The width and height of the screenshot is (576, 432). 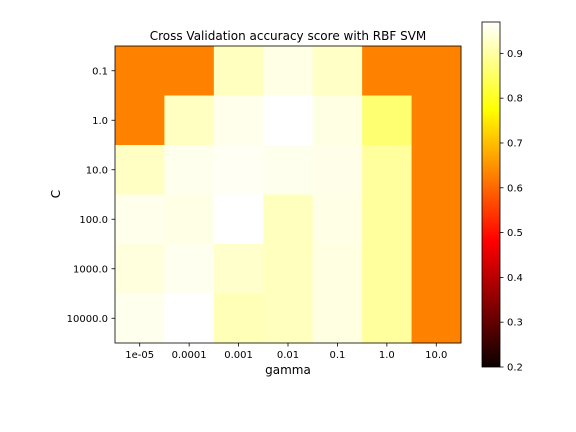 What do you see at coordinates (511, 211) in the screenshot?
I see `colorbar-ticks: 0.2 0.3 0.4 0.5 0.6 0.7 0.8 0.9` at bounding box center [511, 211].